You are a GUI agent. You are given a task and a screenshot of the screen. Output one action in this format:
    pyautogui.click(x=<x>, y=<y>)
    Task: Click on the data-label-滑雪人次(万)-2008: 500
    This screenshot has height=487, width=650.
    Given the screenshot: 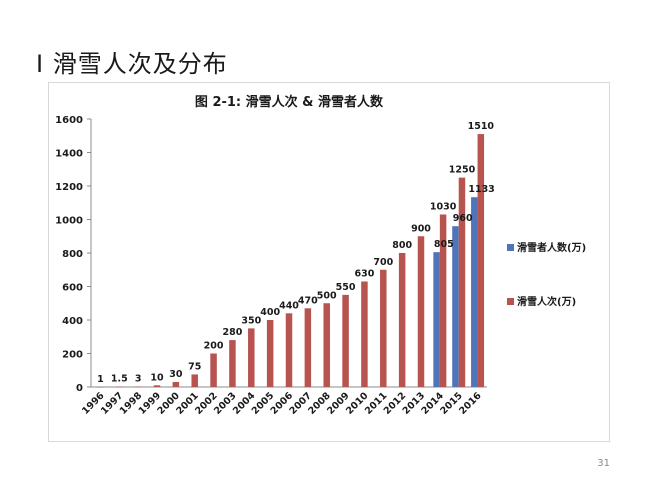 What is the action you would take?
    pyautogui.click(x=327, y=295)
    